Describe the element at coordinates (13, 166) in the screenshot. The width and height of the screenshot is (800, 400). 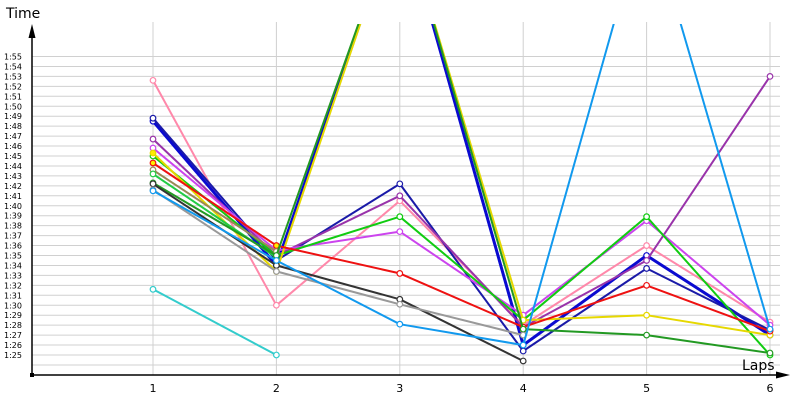
I see `y-tick-label: 1:44` at that location.